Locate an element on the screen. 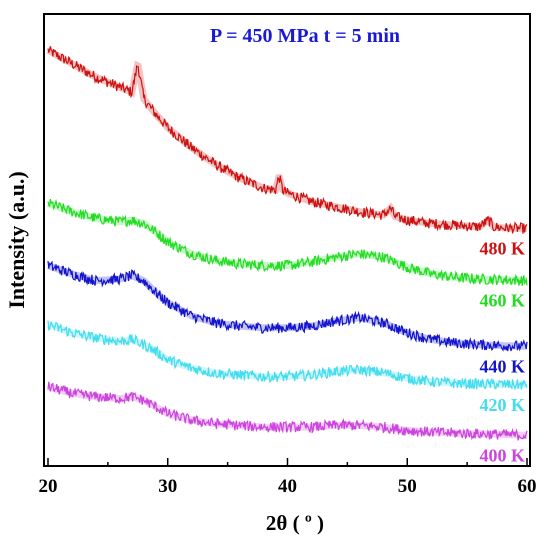 The height and width of the screenshot is (542, 550). series-halo is located at coordinates (286, 242).